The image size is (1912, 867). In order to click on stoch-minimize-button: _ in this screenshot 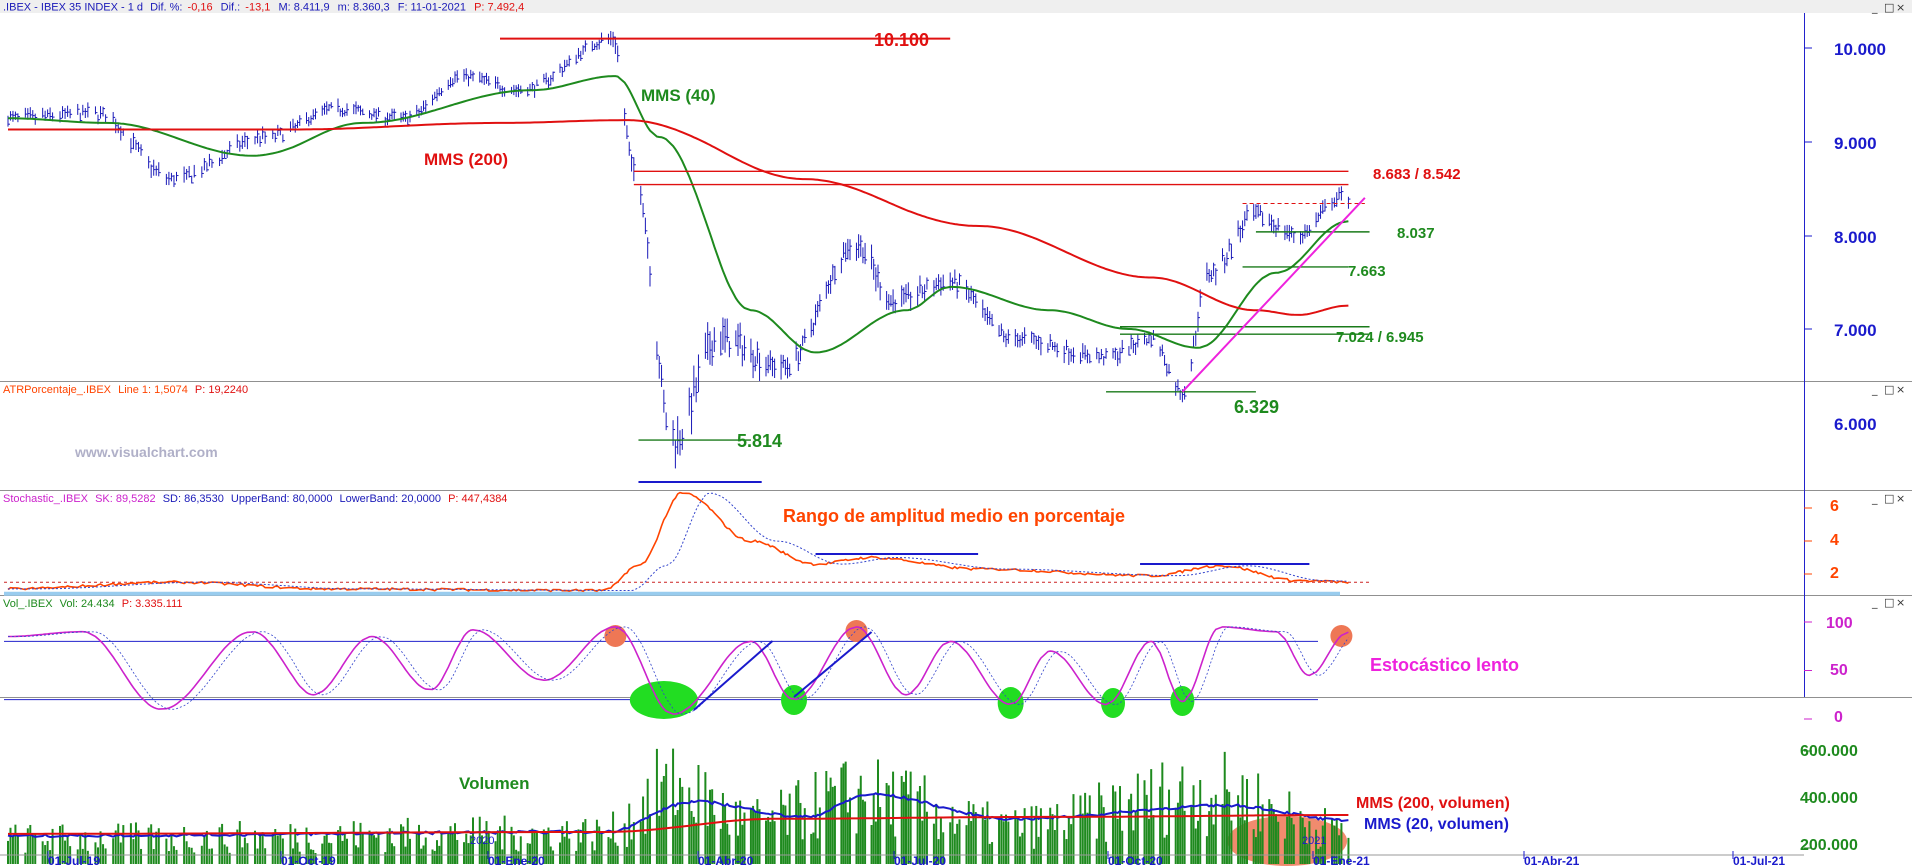, I will do `click(1874, 498)`.